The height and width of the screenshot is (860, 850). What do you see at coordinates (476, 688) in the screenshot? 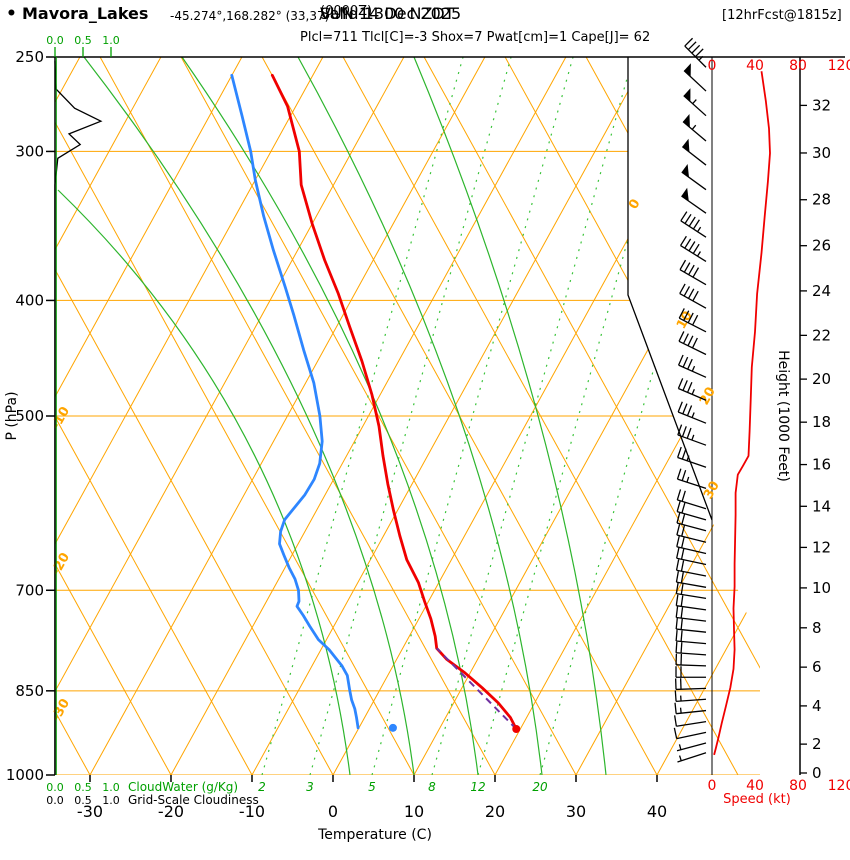
I see `parcel-path` at bounding box center [476, 688].